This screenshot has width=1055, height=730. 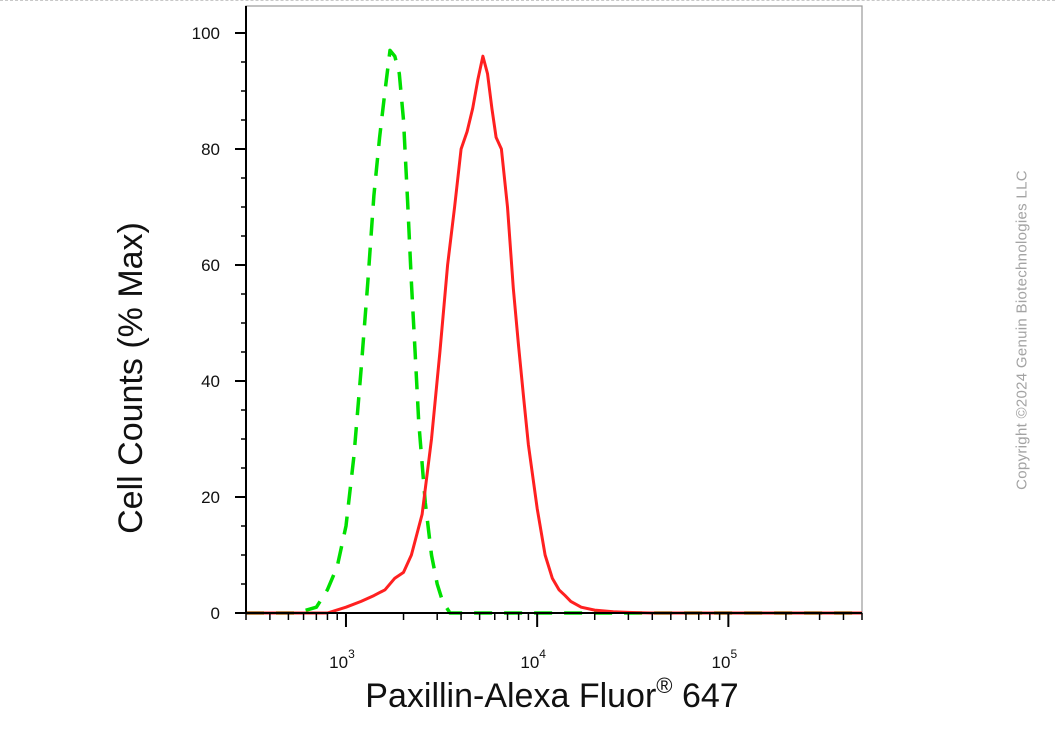 I want to click on y-axis-ticks: 0 20 40 60 80 100, so click(x=219, y=323).